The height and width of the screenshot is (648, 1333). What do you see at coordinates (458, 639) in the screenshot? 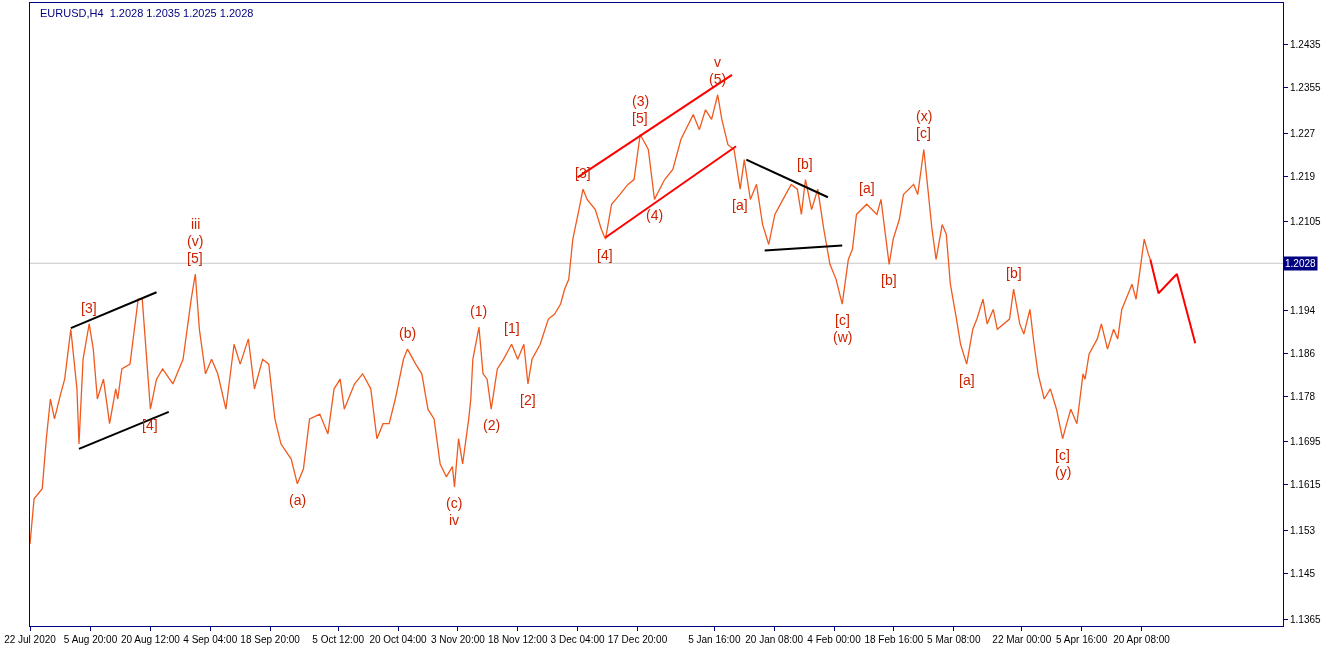
I see `x-tick-label: 3 Nov 20:00` at bounding box center [458, 639].